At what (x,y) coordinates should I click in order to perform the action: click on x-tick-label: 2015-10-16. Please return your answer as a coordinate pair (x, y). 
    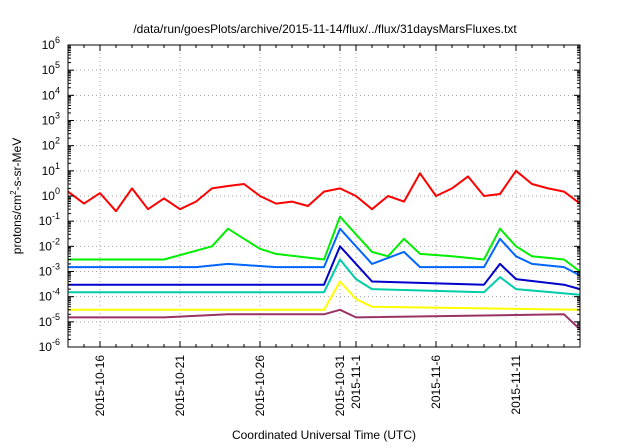
    Looking at the image, I should click on (100, 386).